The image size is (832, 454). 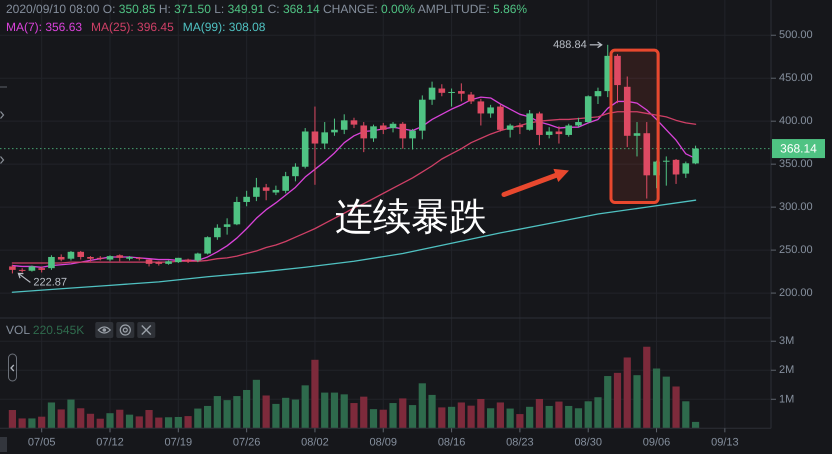 I want to click on ref-line-label: 368.14, so click(x=799, y=149).